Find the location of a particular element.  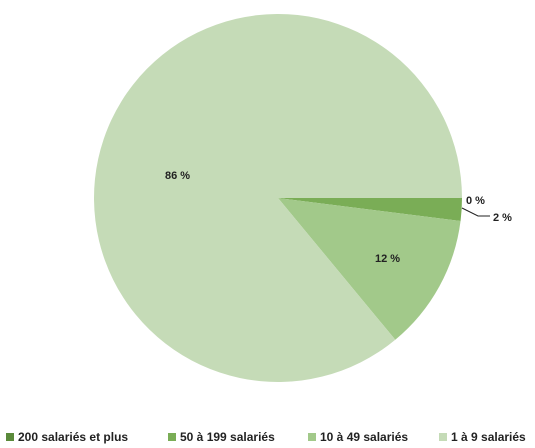

data-label-3: 86 % is located at coordinates (177, 176).